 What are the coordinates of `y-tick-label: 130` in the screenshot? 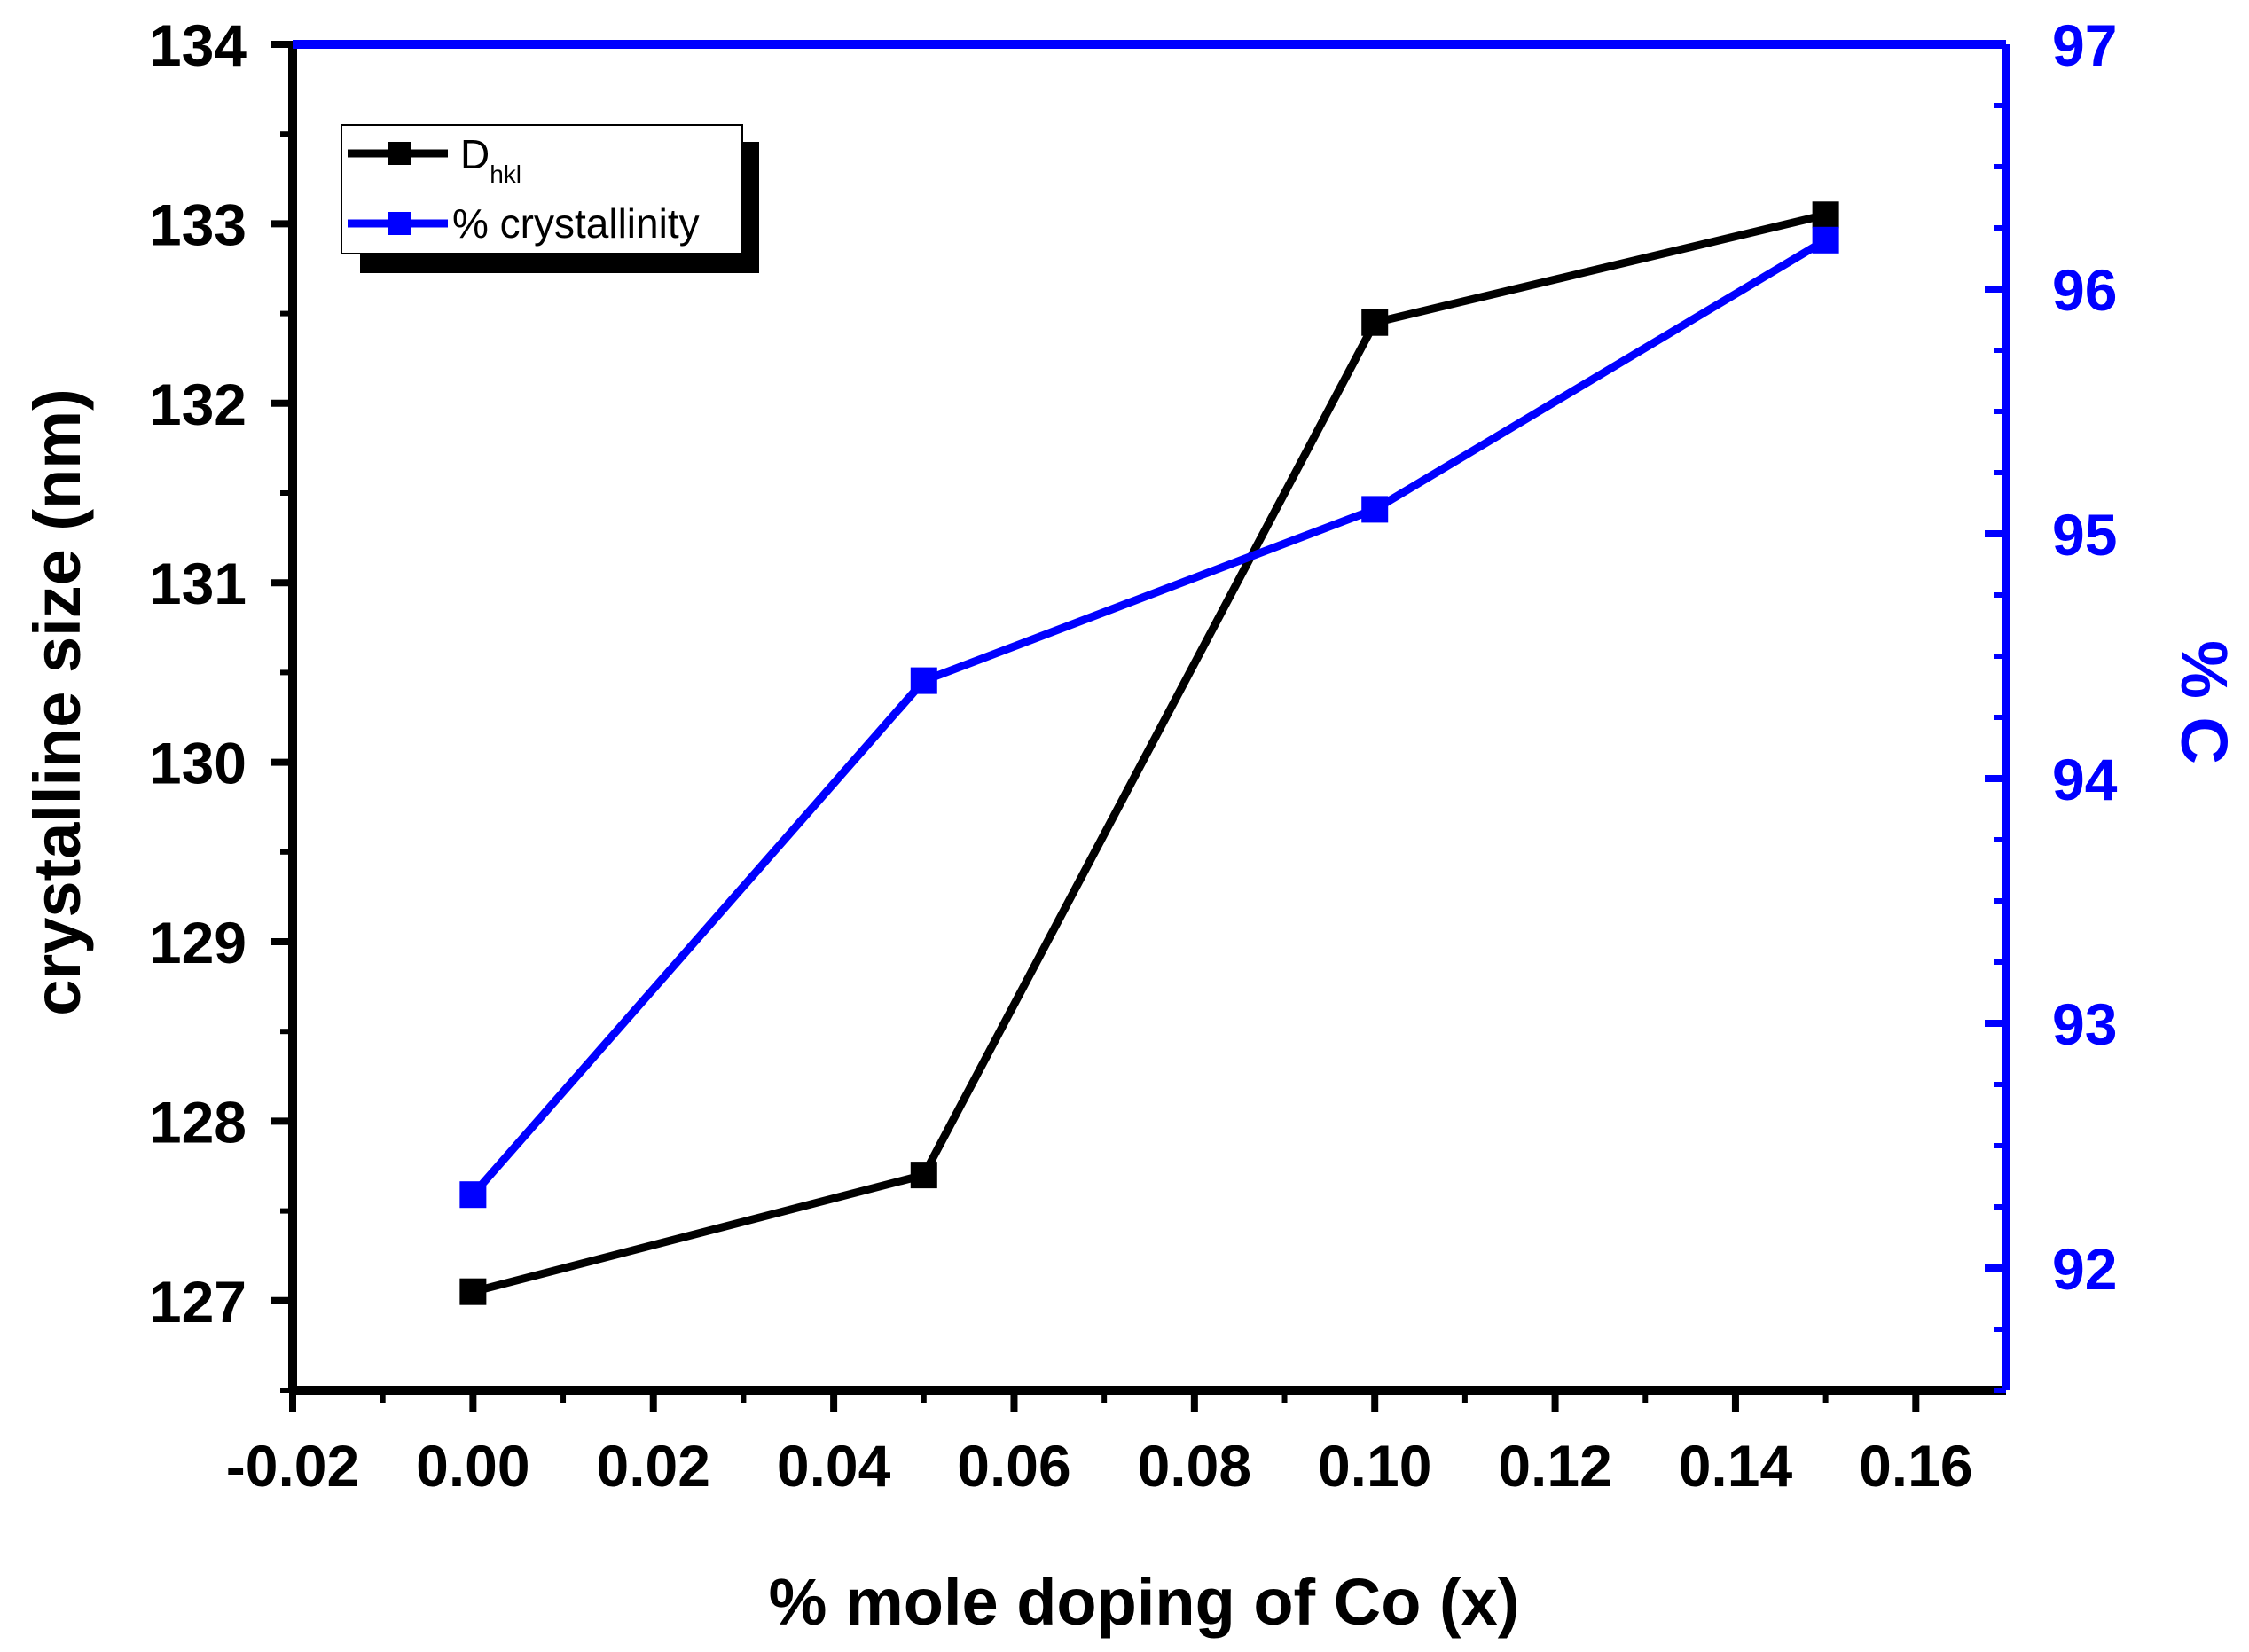 It's located at (198, 763).